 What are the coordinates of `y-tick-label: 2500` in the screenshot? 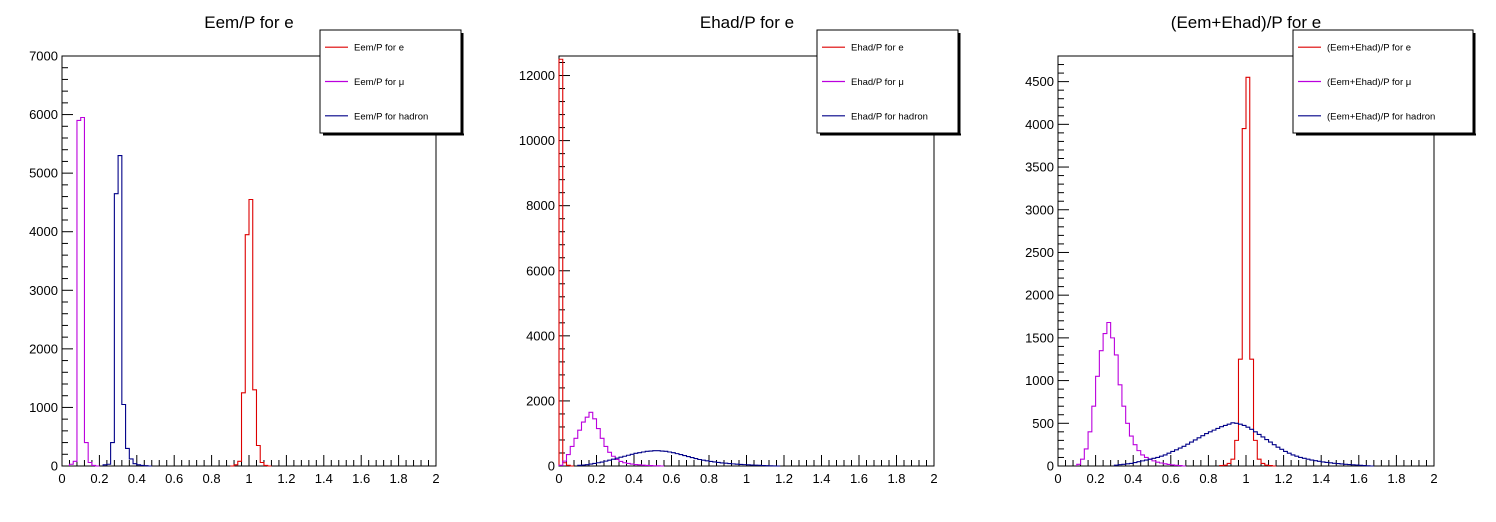 It's located at (1039, 252).